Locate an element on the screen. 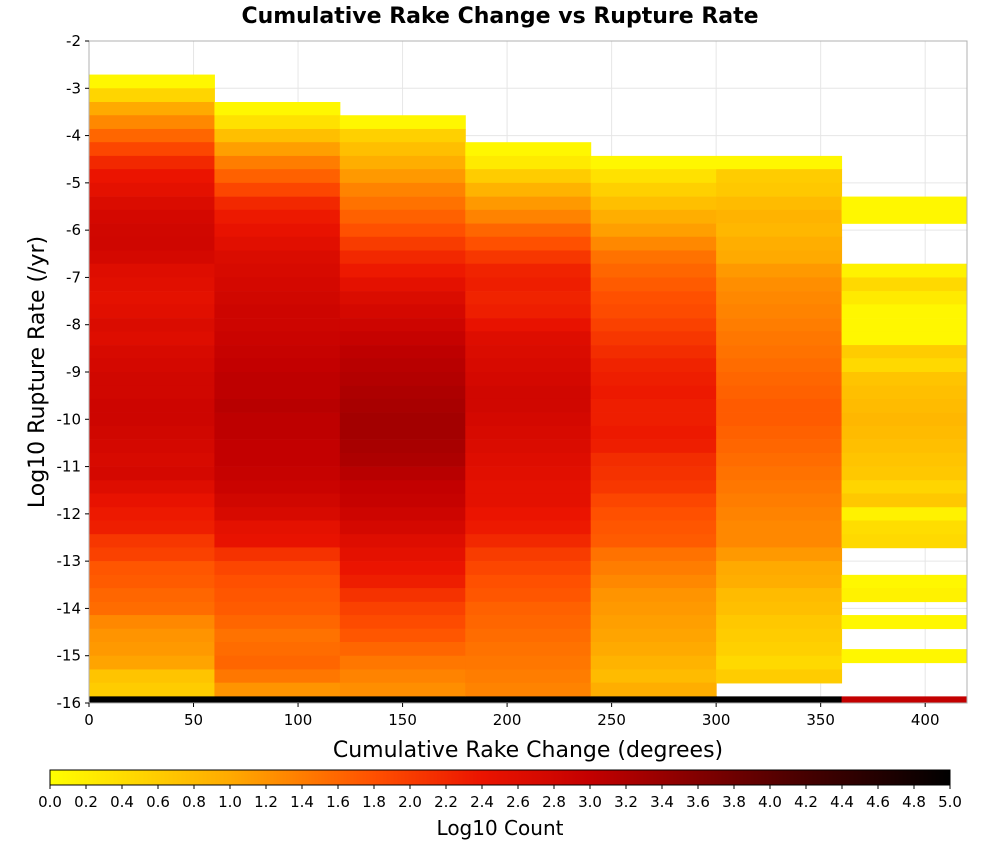 The height and width of the screenshot is (850, 1000). y-tick-label: -13 is located at coordinates (69, 561).